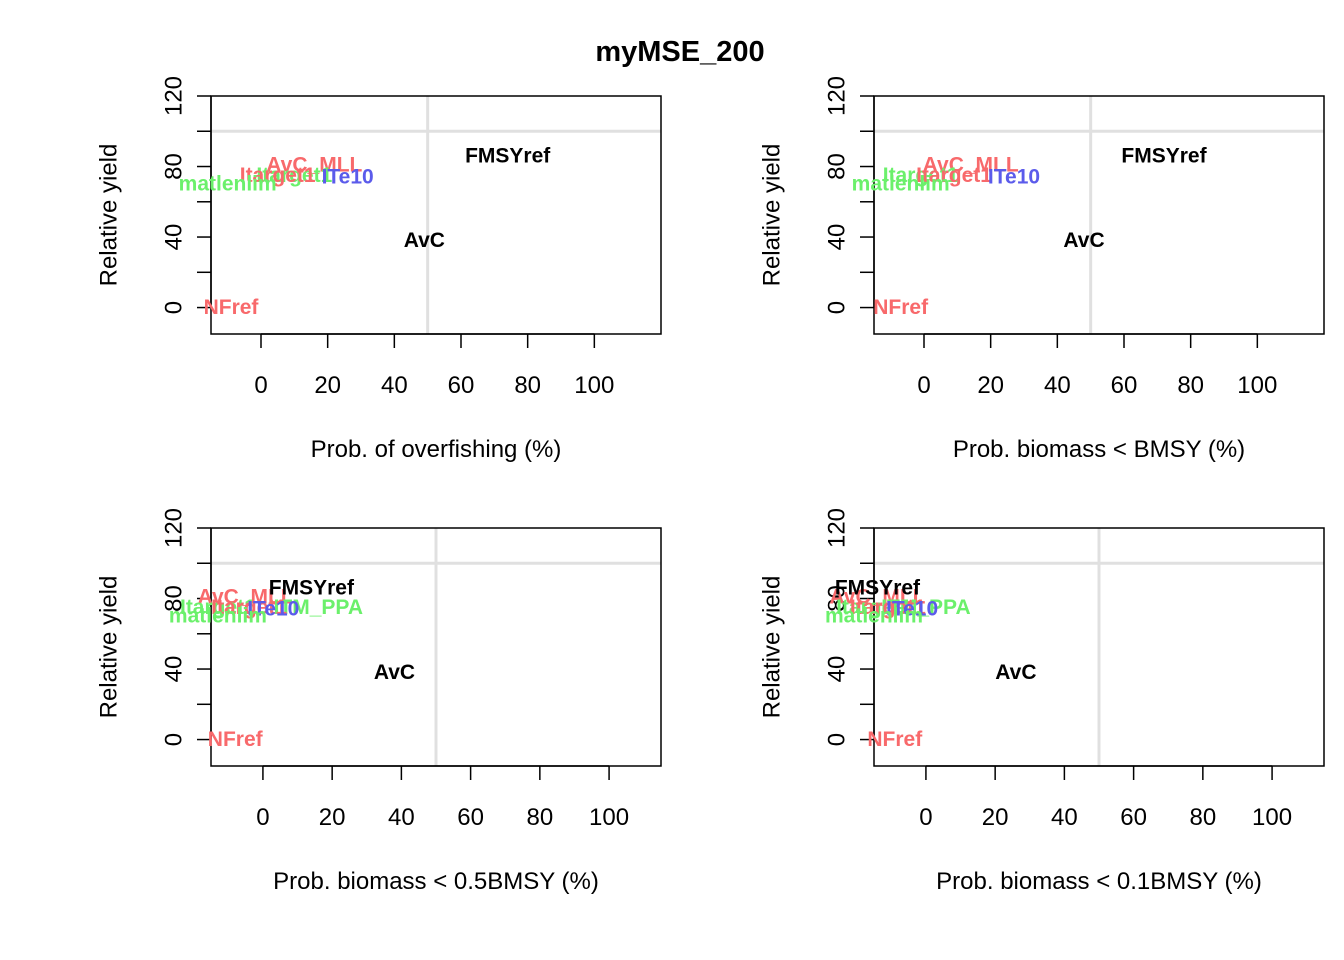  I want to click on x-axis-label: Prob. biomass < BMSY (%), so click(1099, 449).